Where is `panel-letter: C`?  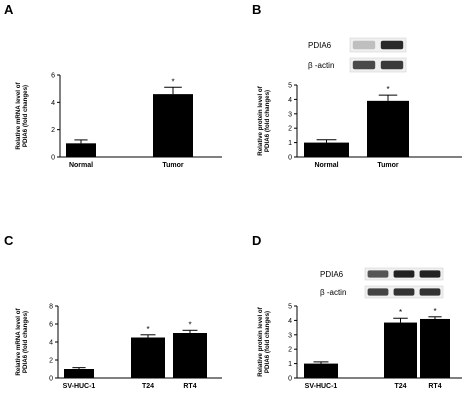 panel-letter: C is located at coordinates (9, 240).